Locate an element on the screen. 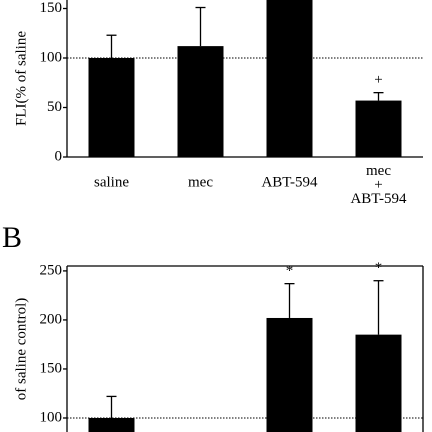  x-tick-label: mec is located at coordinates (200, 182).